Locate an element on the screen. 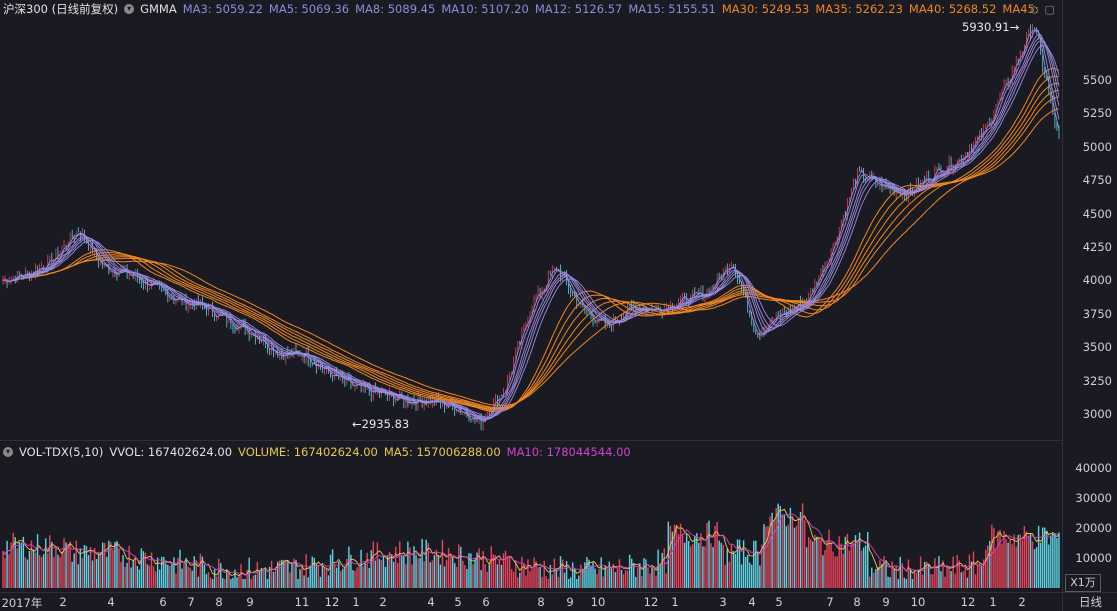 This screenshot has height=611, width=1117. date-label: 6 is located at coordinates (486, 602).